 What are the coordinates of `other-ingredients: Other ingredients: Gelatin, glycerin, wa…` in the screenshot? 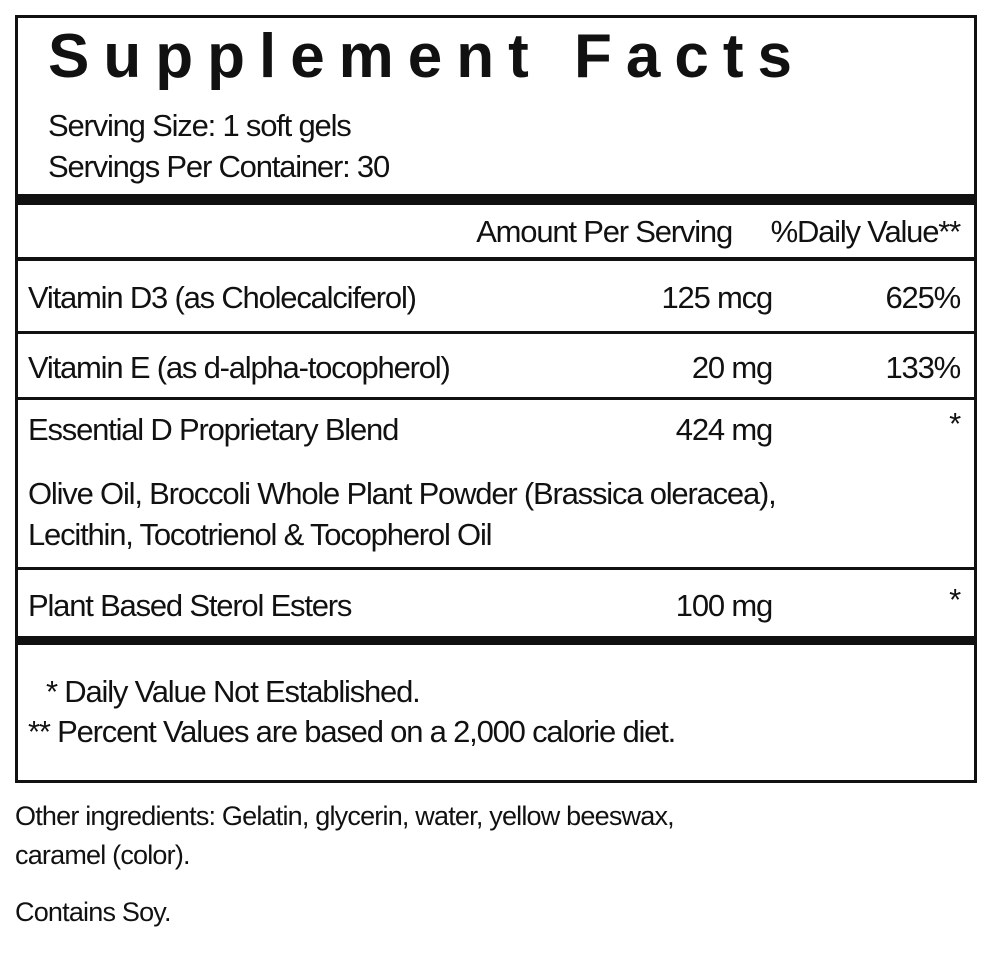 It's located at (345, 816).